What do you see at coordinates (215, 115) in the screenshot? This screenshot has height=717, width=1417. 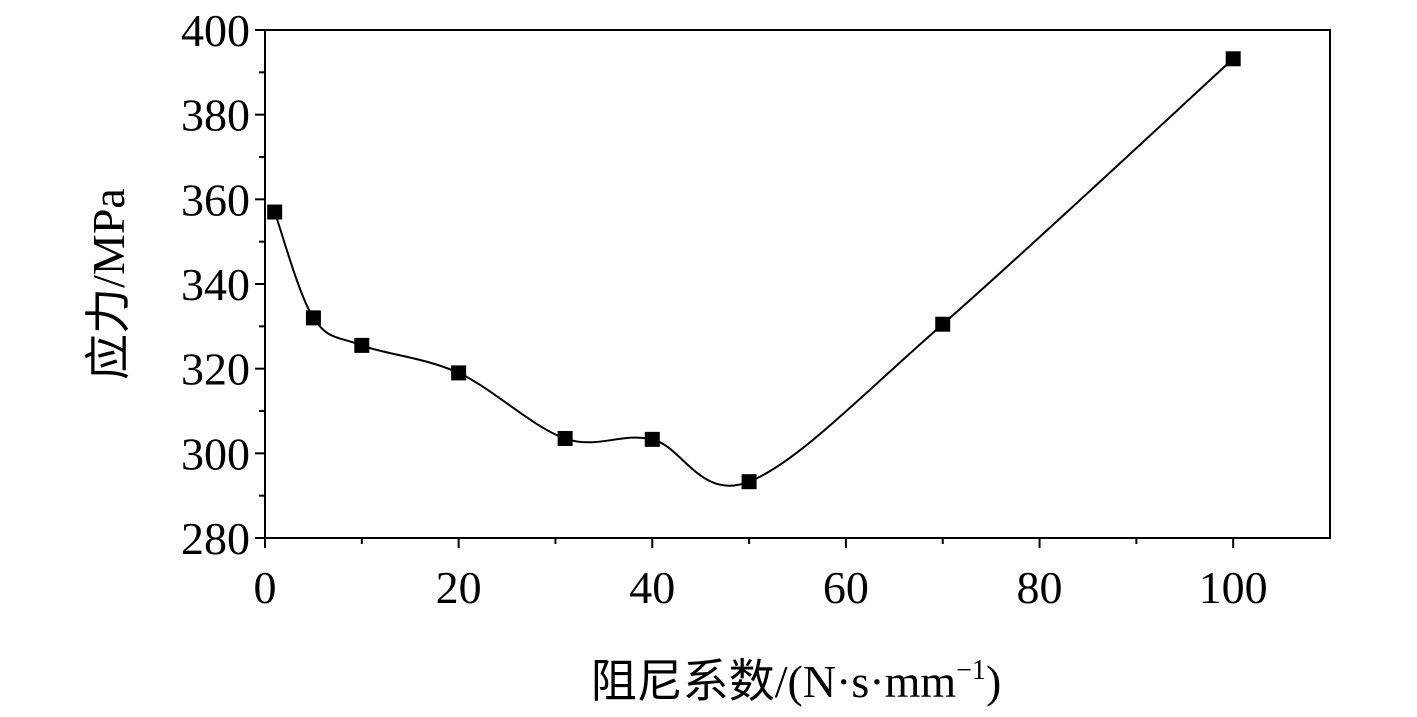 I see `y-tick-label: 380` at bounding box center [215, 115].